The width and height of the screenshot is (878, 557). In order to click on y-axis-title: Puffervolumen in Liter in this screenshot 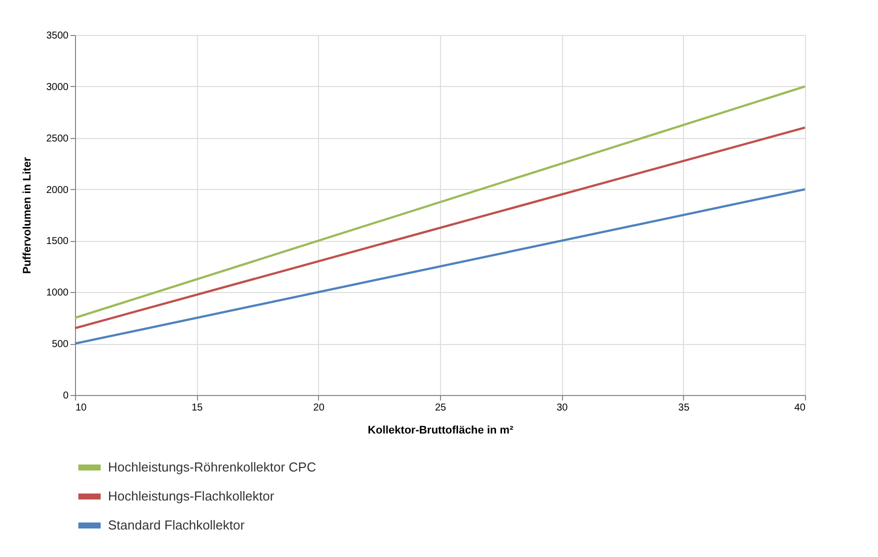, I will do `click(27, 215)`.